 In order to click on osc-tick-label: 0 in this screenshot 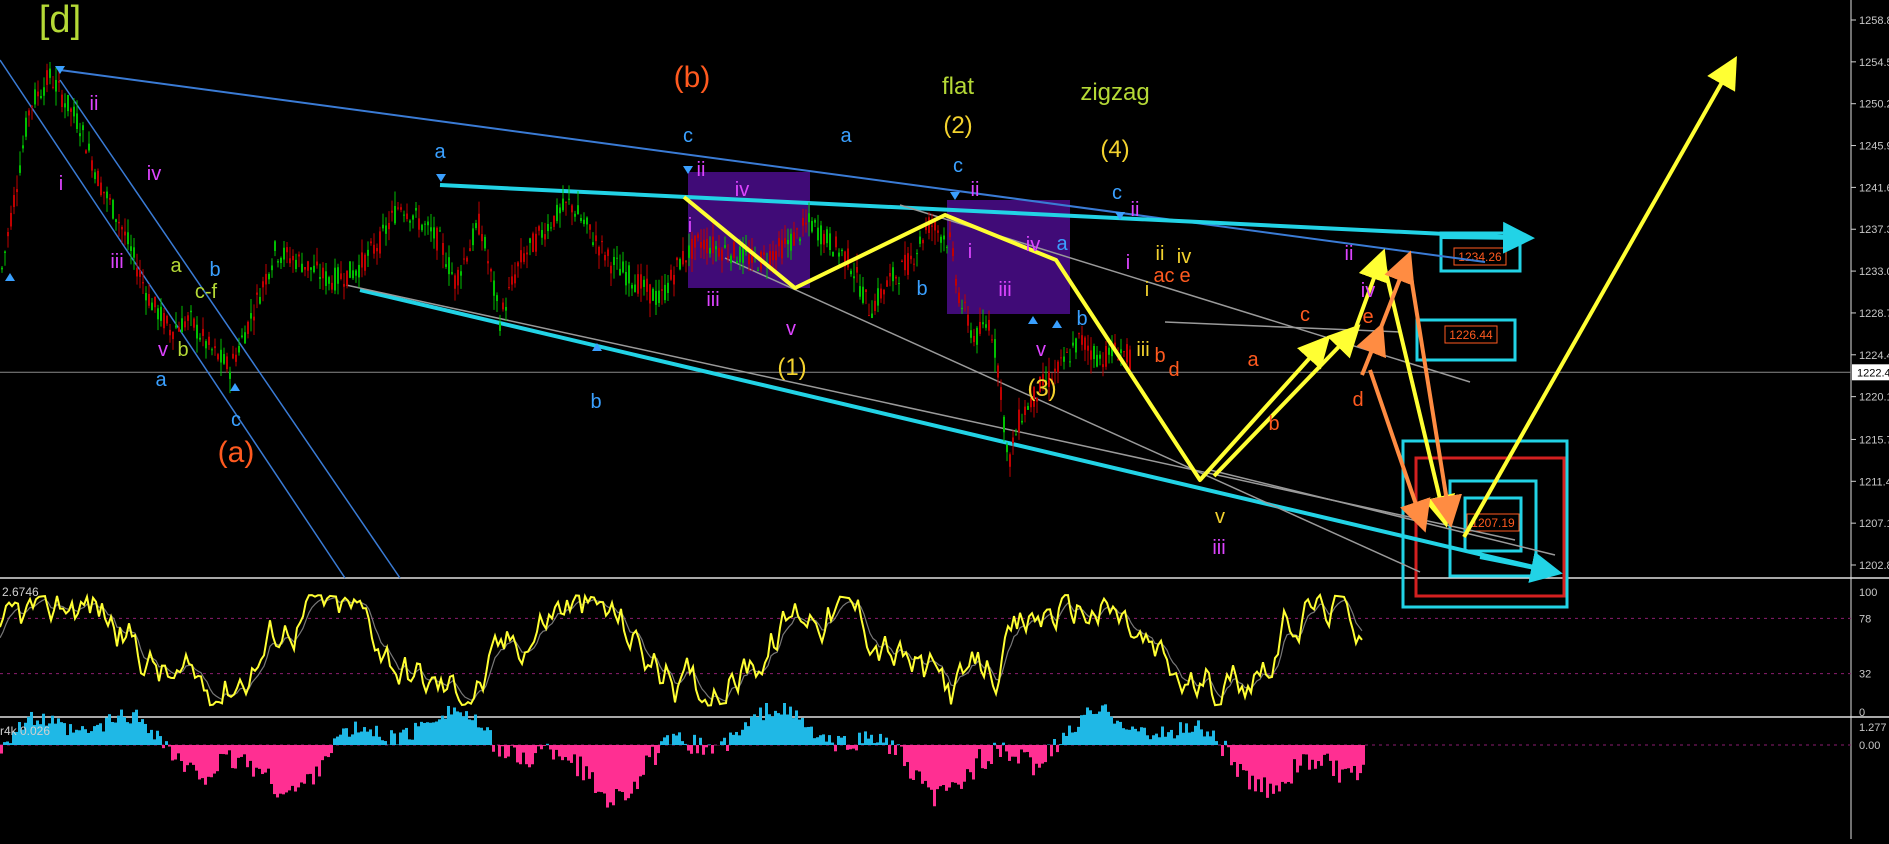, I will do `click(1862, 713)`.